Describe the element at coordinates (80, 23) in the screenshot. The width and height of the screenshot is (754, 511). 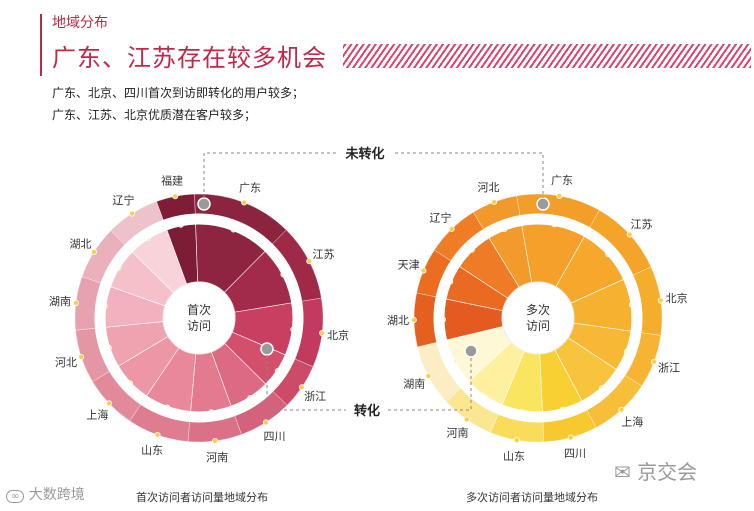
I see `section-category: 地域分布` at that location.